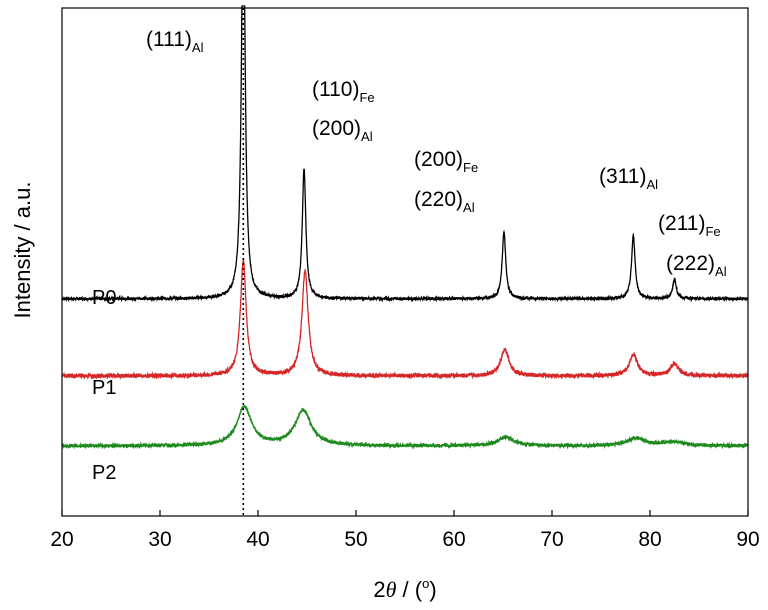 This screenshot has height=610, width=768. Describe the element at coordinates (257, 539) in the screenshot. I see `x-tick-label: 40` at that location.